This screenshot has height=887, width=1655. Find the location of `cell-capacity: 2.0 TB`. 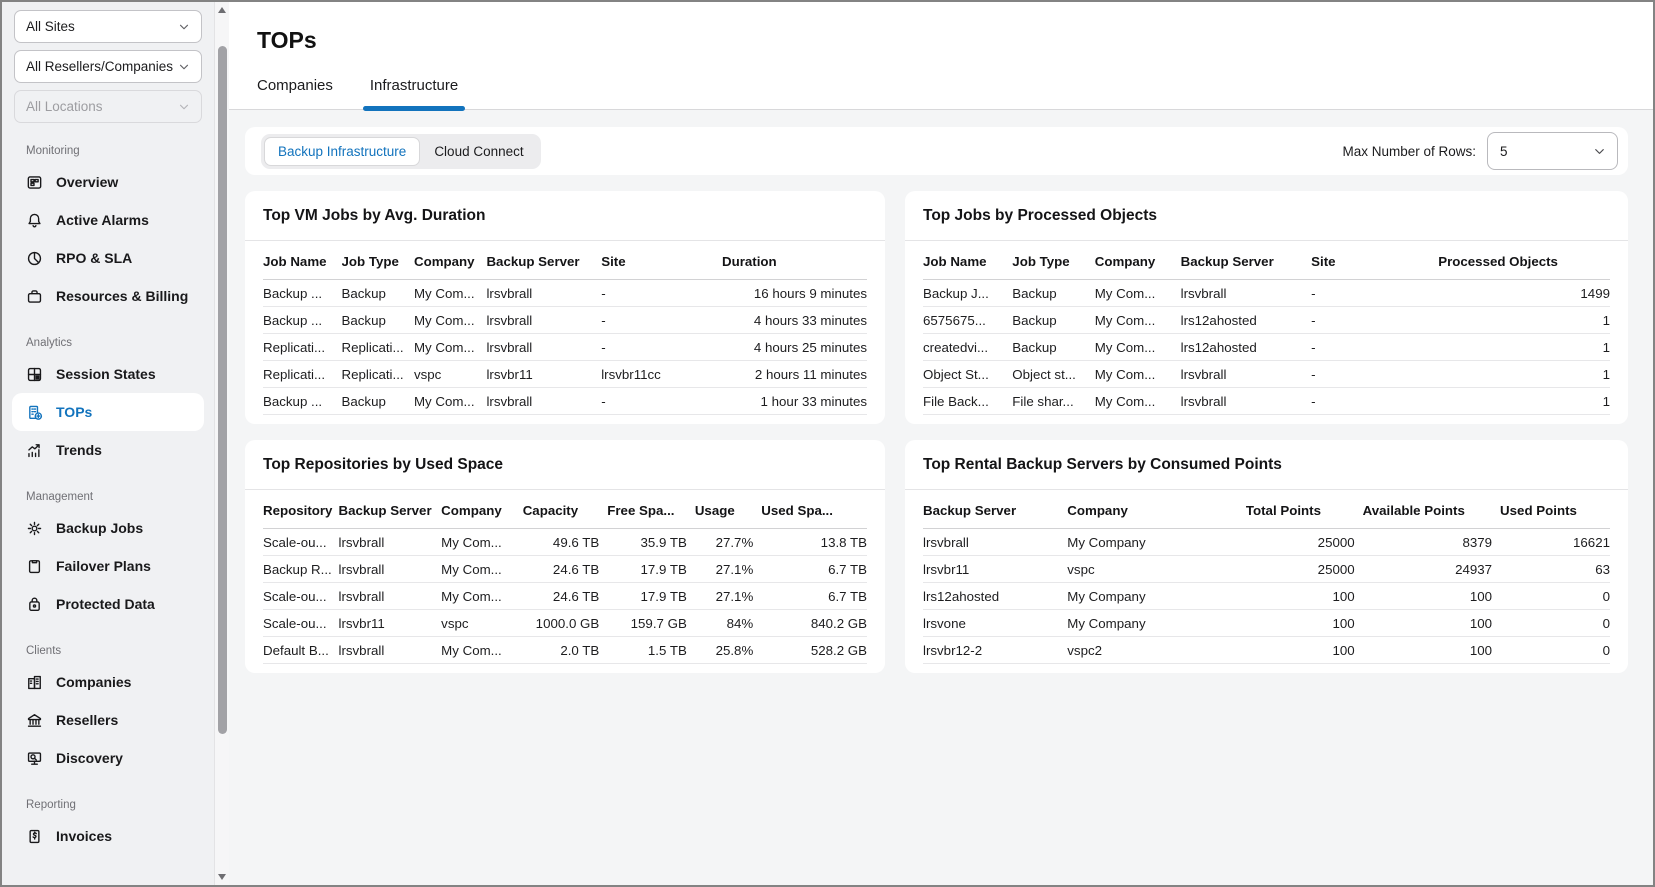

cell-capacity: 2.0 TB is located at coordinates (565, 650).